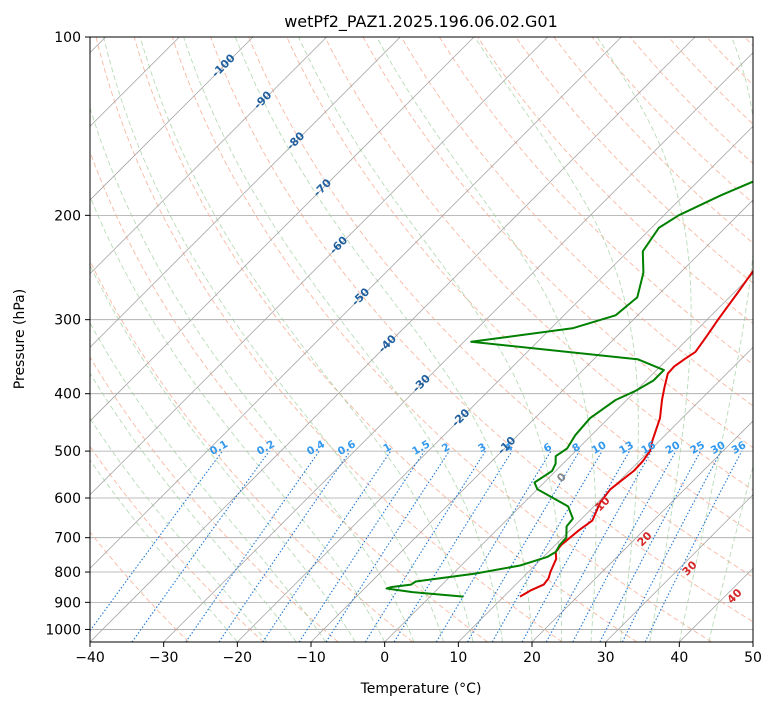 The height and width of the screenshot is (708, 775). What do you see at coordinates (67, 38) in the screenshot?
I see `y-tick-label: 100` at bounding box center [67, 38].